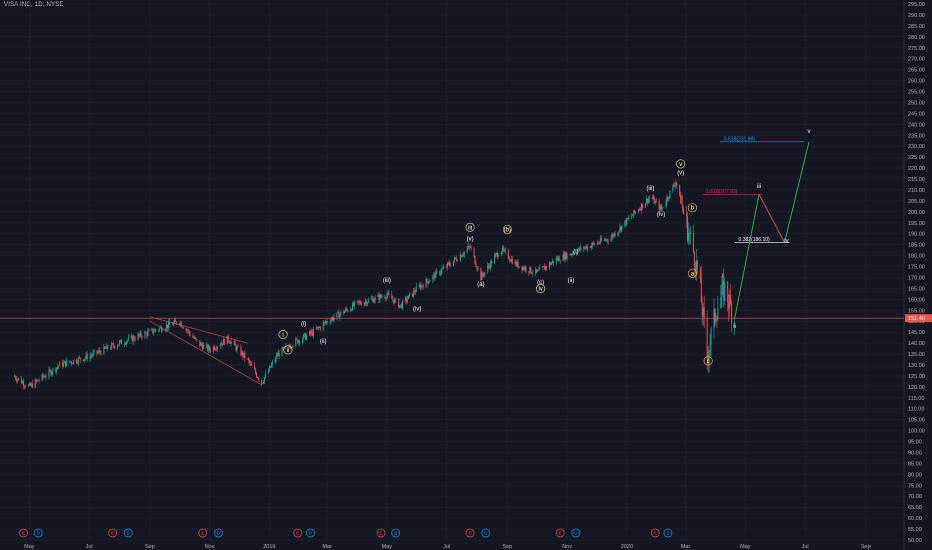  I want to click on wave-label: iii, so click(470, 228).